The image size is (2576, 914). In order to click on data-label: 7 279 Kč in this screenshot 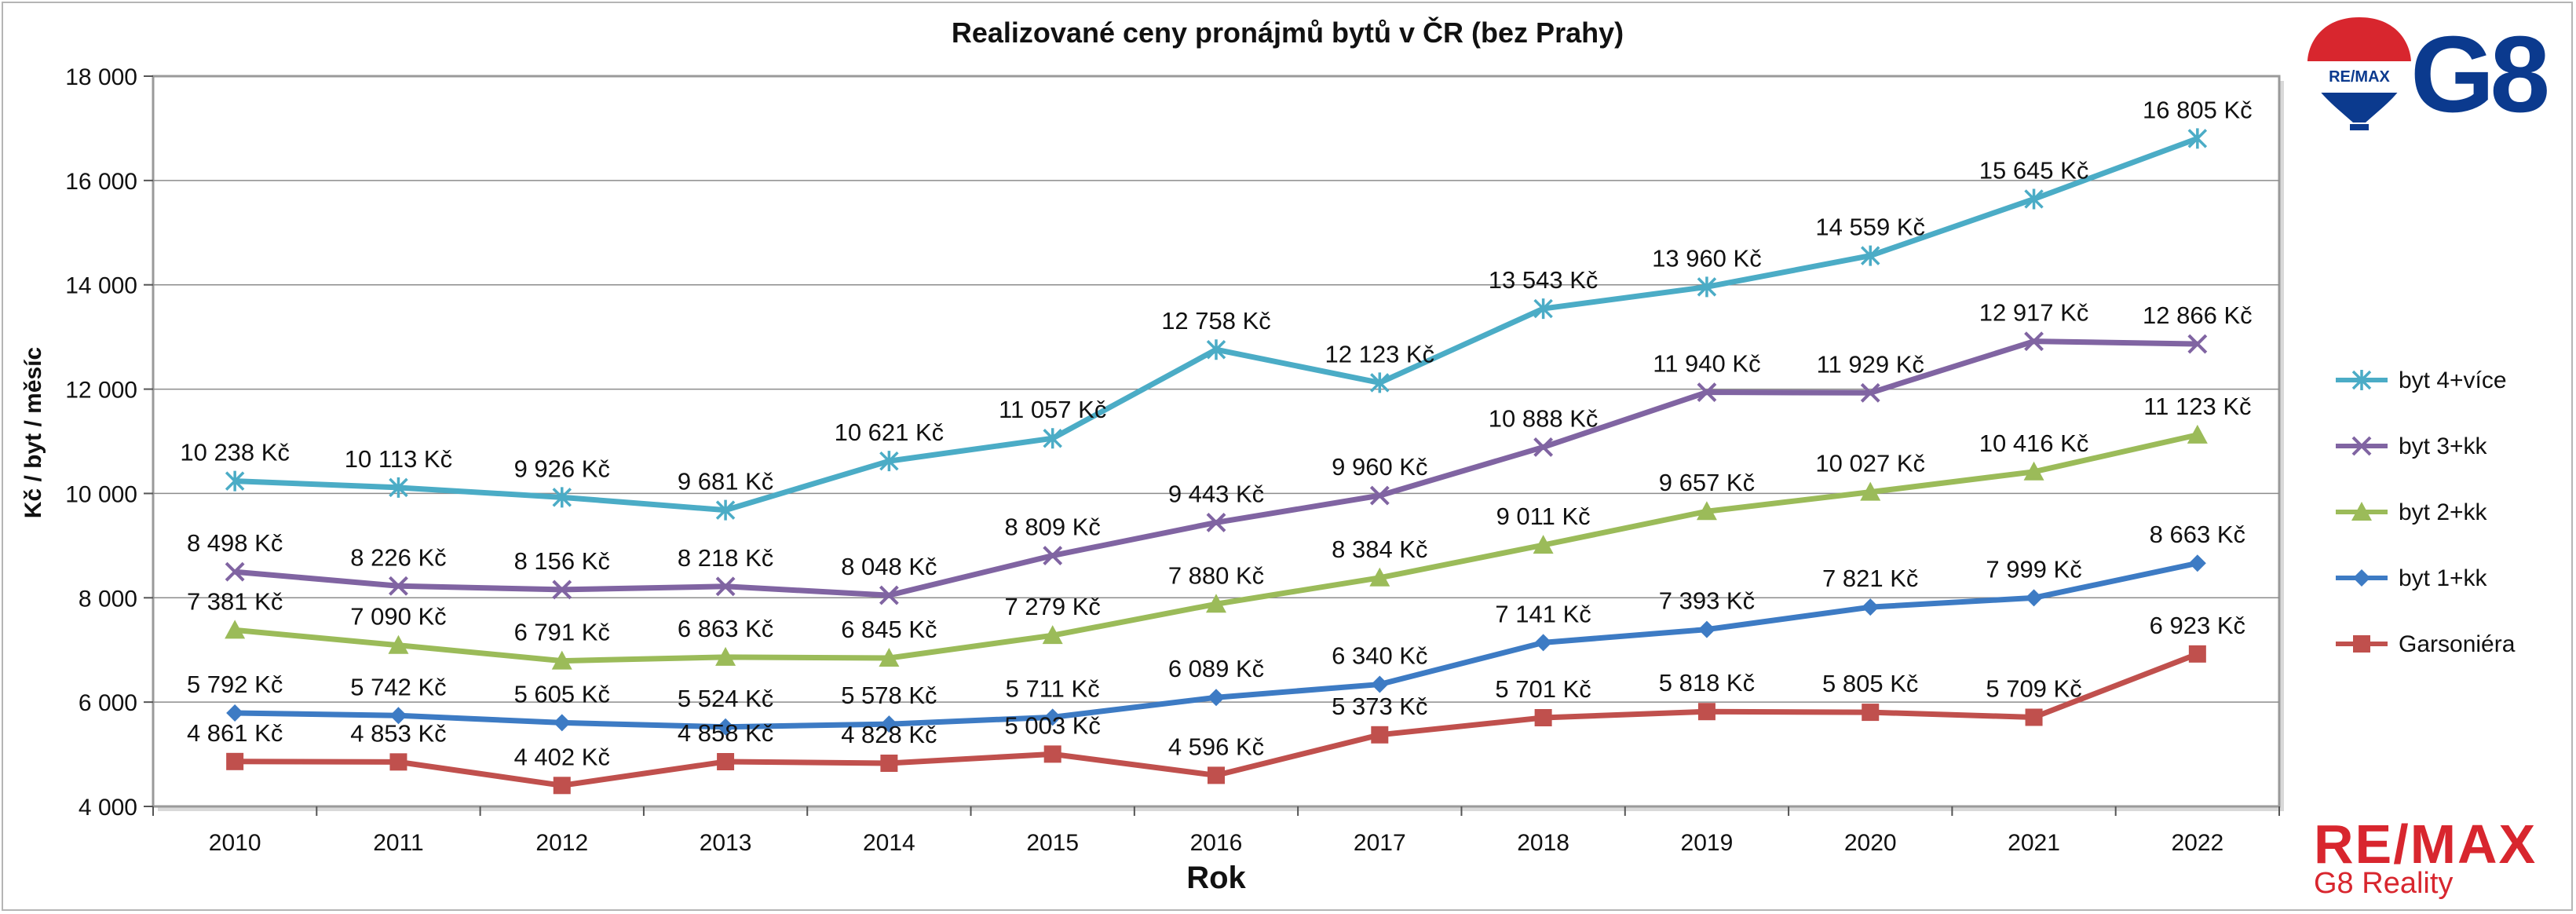, I will do `click(1053, 606)`.